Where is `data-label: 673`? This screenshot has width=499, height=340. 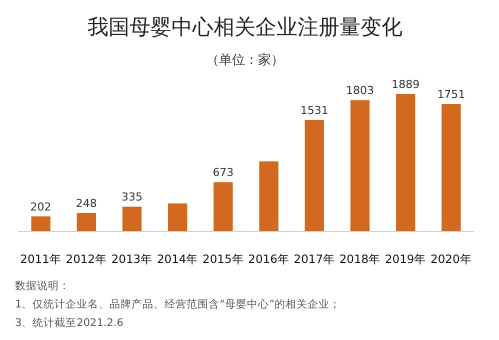 data-label: 673 is located at coordinates (223, 173).